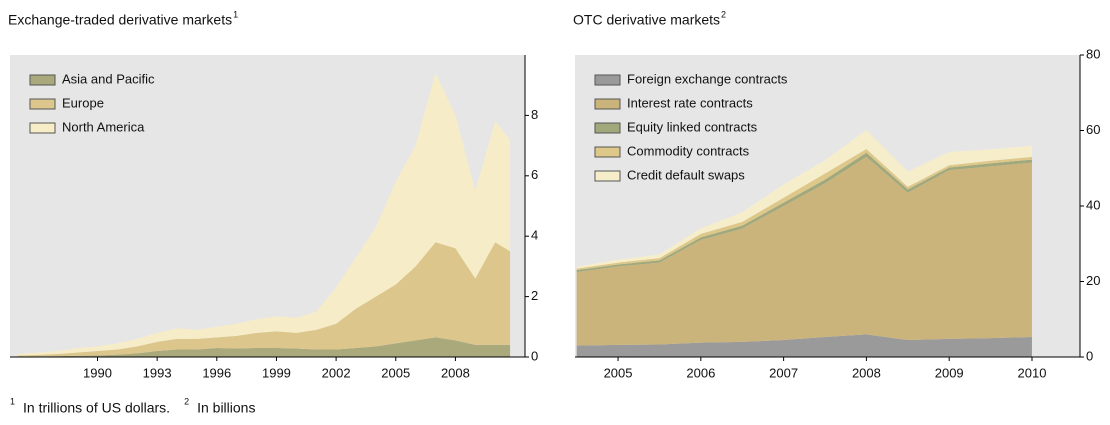 The height and width of the screenshot is (425, 1110). I want to click on footnote: In billions, so click(226, 408).